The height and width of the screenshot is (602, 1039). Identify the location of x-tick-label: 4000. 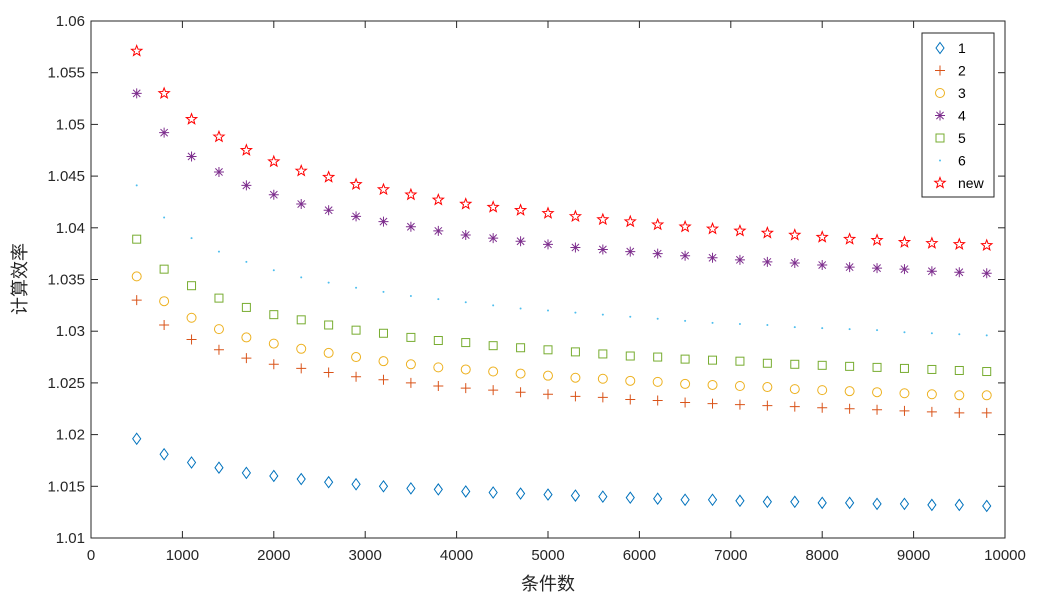
(456, 555).